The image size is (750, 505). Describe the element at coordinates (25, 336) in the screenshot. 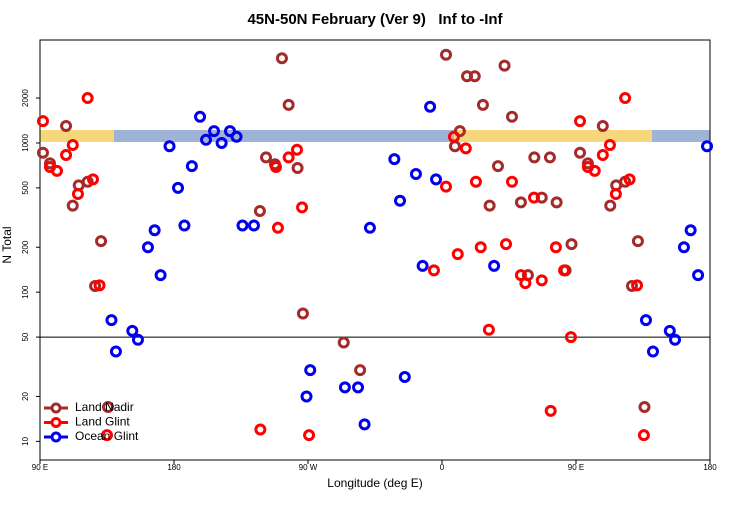

I see `y-tick-label: 50` at that location.